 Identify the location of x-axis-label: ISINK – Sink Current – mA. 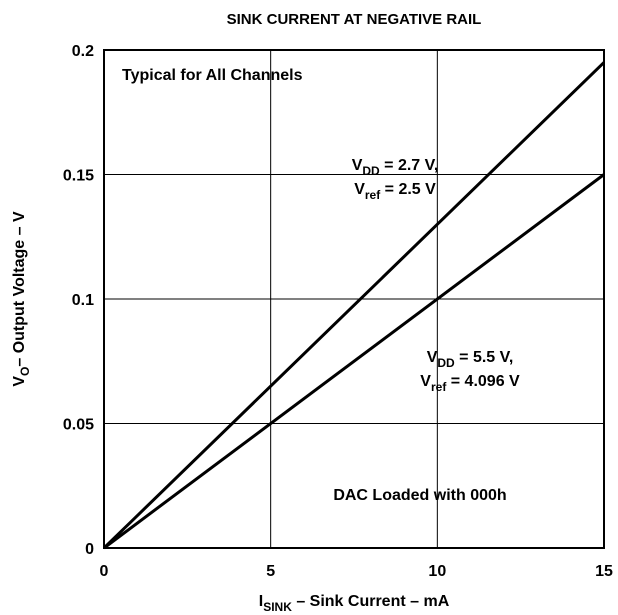
(354, 603).